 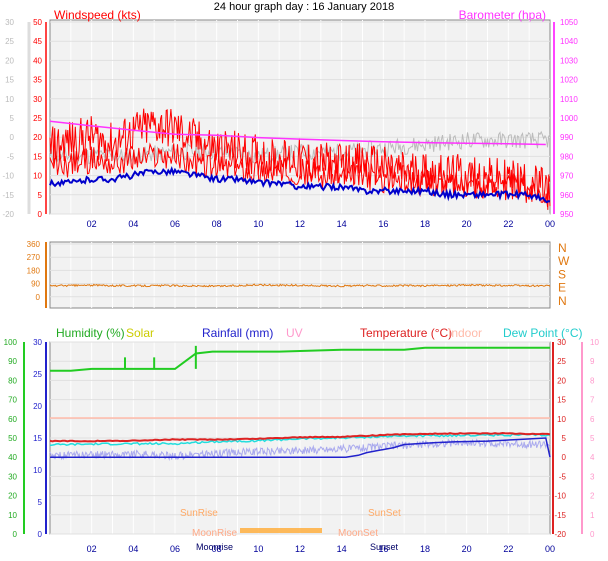 I want to click on x-tick-label: 10, so click(x=258, y=224).